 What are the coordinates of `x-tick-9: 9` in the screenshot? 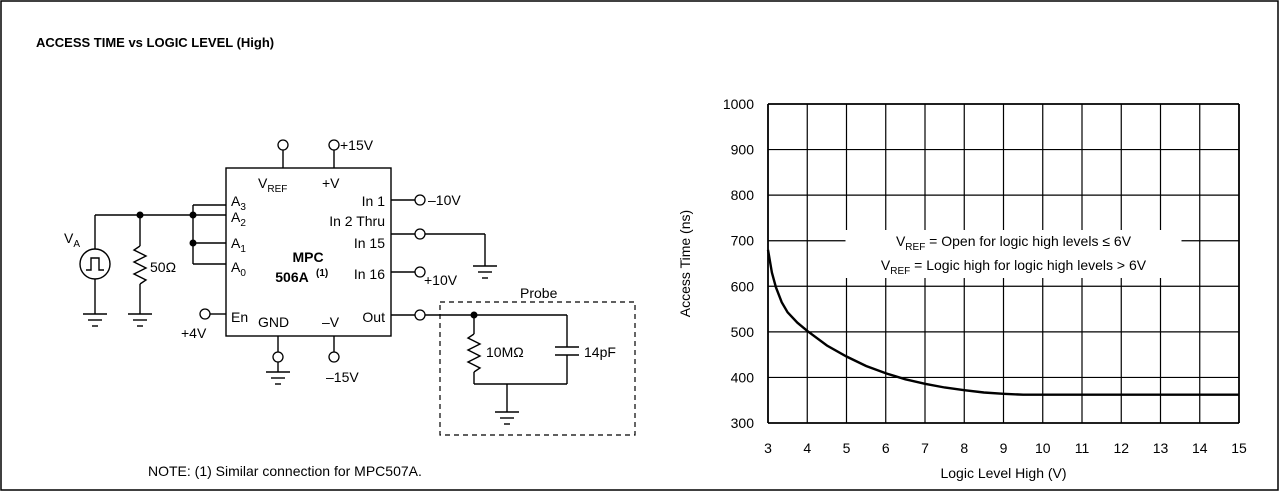 It's located at (1004, 448).